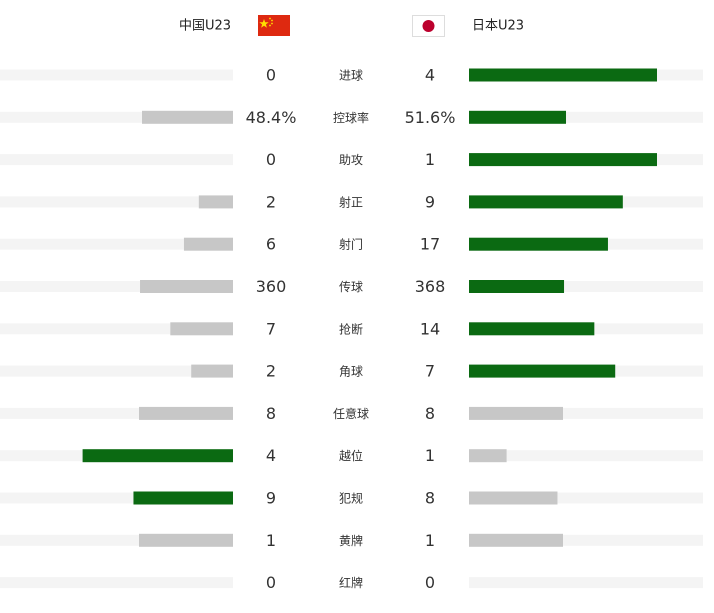 This screenshot has width=714, height=613. What do you see at coordinates (351, 76) in the screenshot?
I see `stat-label: 进球` at bounding box center [351, 76].